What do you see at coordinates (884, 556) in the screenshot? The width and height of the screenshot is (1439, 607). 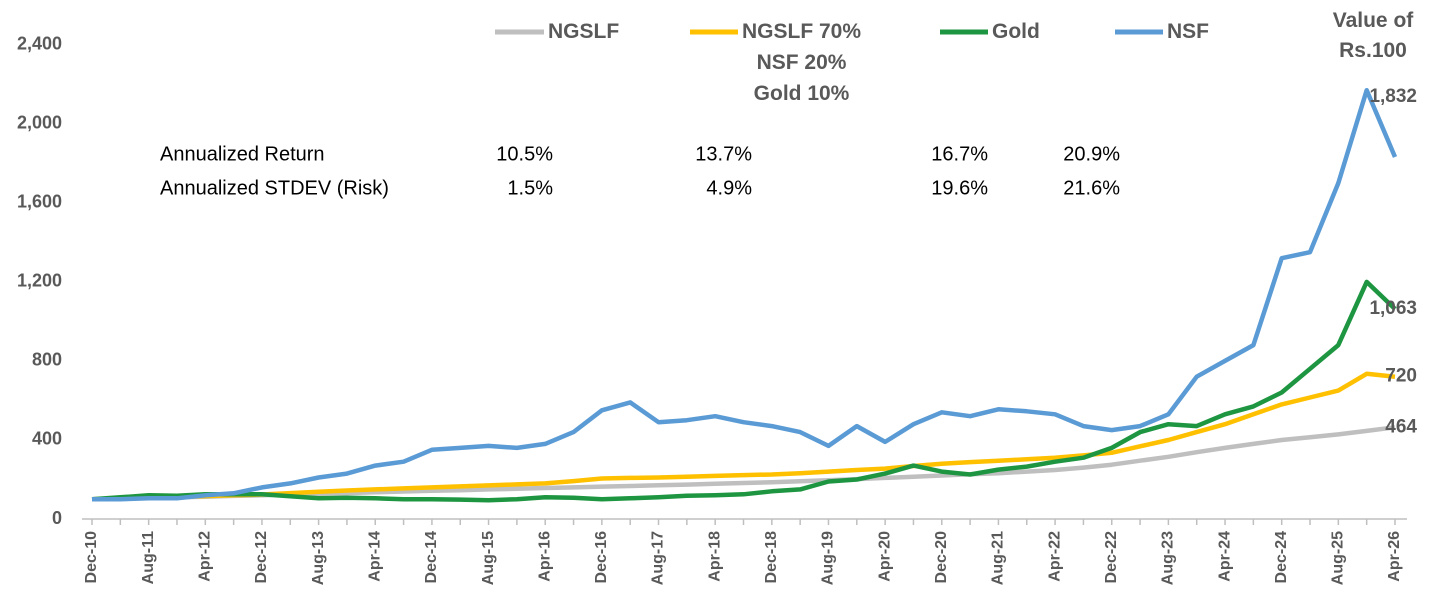 I see `x-tick-label: Apr-20` at bounding box center [884, 556].